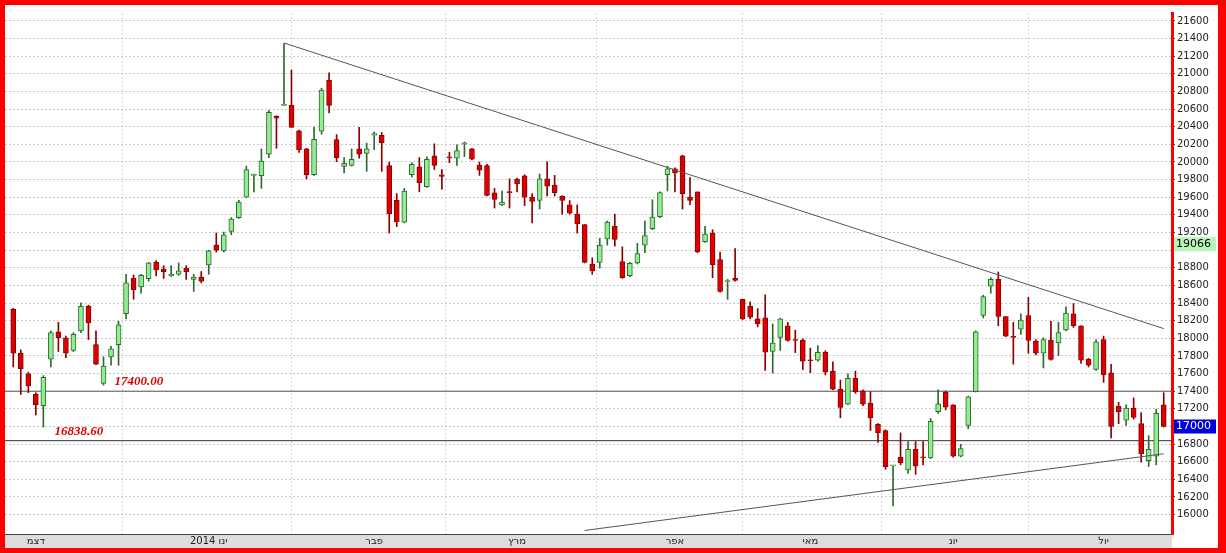 The height and width of the screenshot is (553, 1226). What do you see at coordinates (1193, 38) in the screenshot?
I see `y-tick-label: 21400` at bounding box center [1193, 38].